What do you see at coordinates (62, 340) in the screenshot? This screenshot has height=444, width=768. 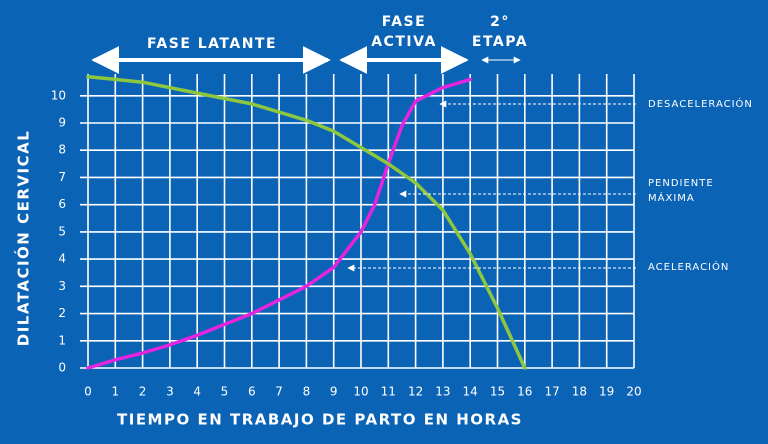 I see `y-tick-label: 1` at bounding box center [62, 340].